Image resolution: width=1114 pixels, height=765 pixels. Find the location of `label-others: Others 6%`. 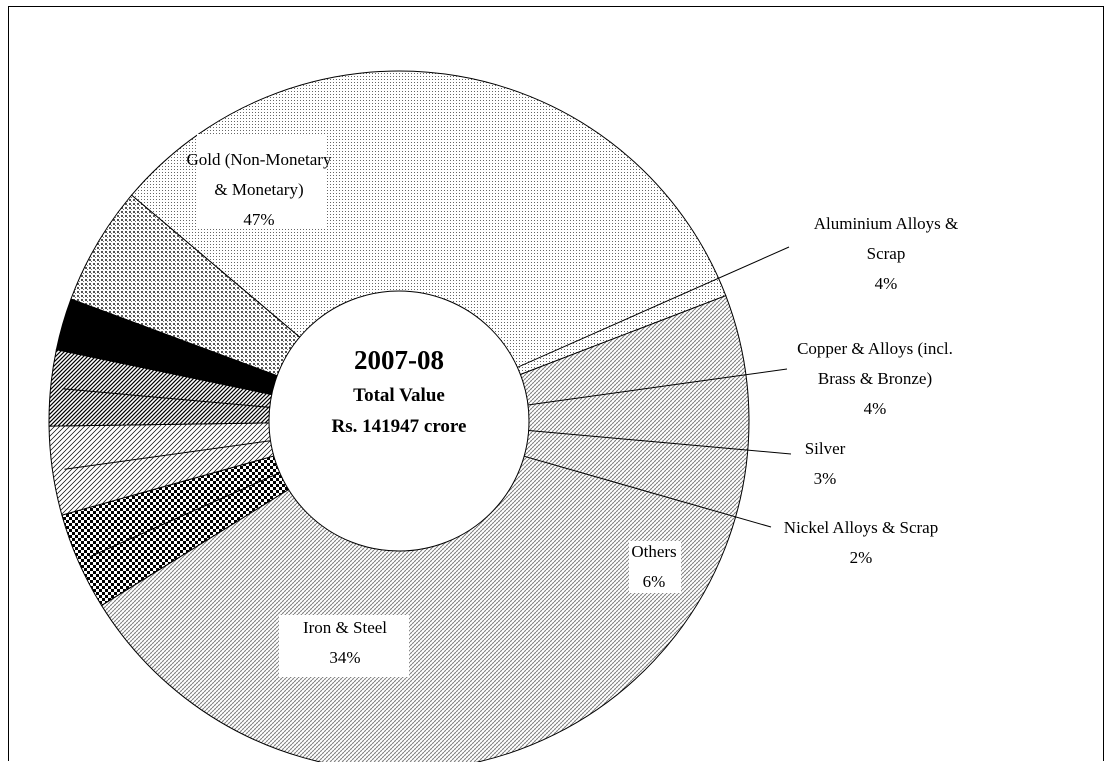

label-others: Others 6% is located at coordinates (655, 567).